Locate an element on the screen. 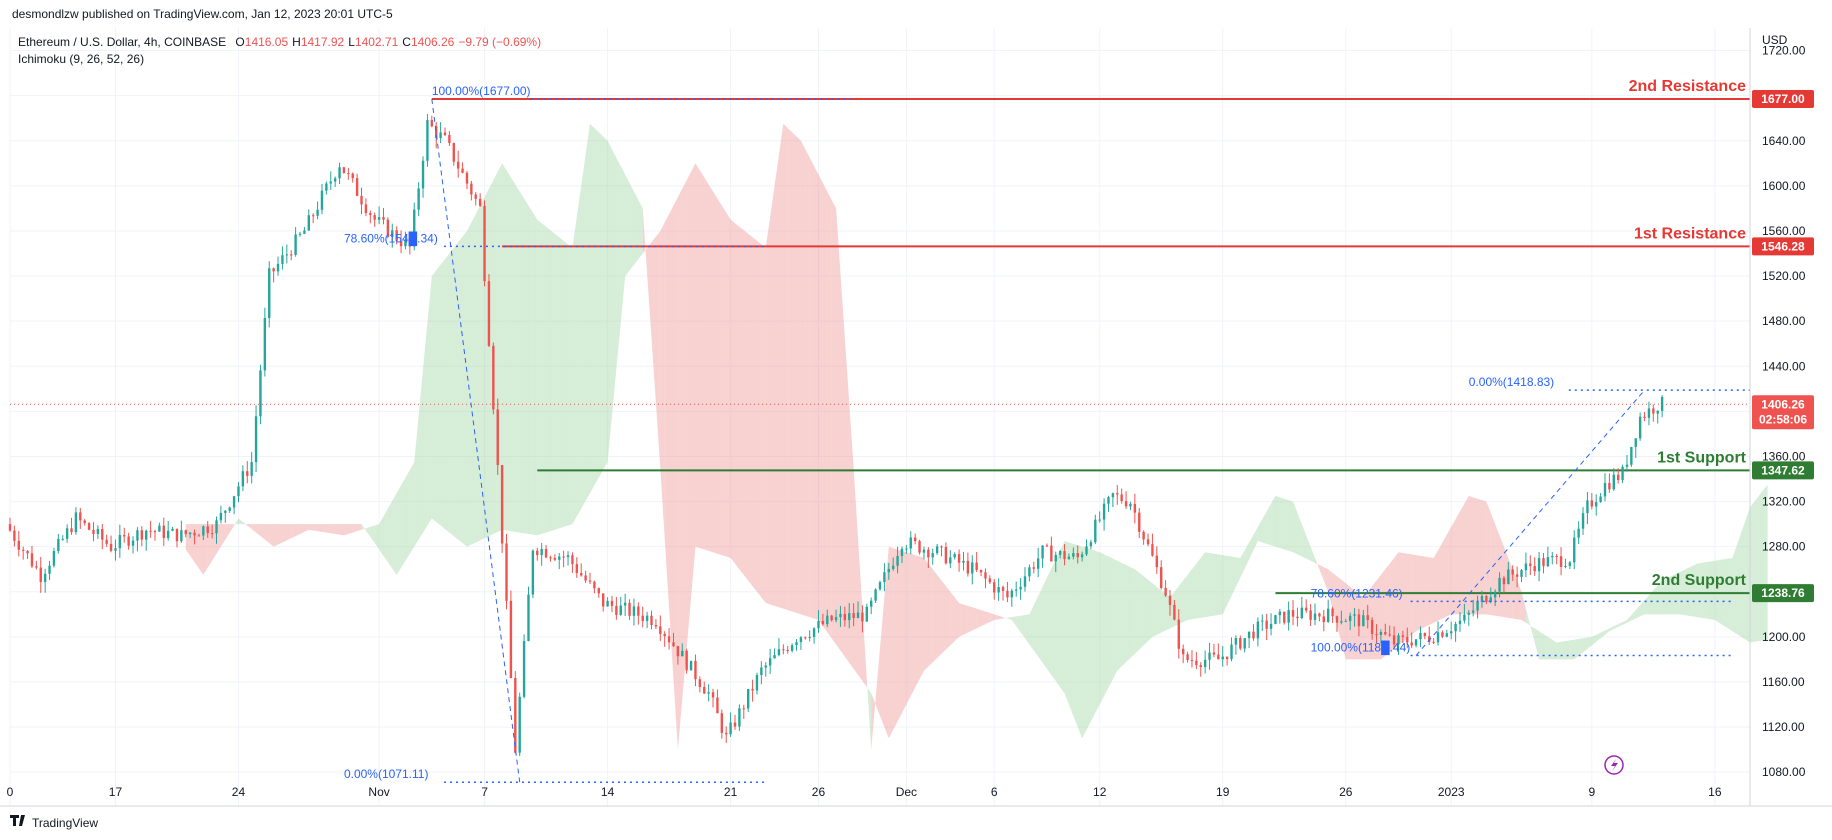 The width and height of the screenshot is (1832, 840). legend-ohlc-value: −9.79 (−0.69%) is located at coordinates (499, 42).